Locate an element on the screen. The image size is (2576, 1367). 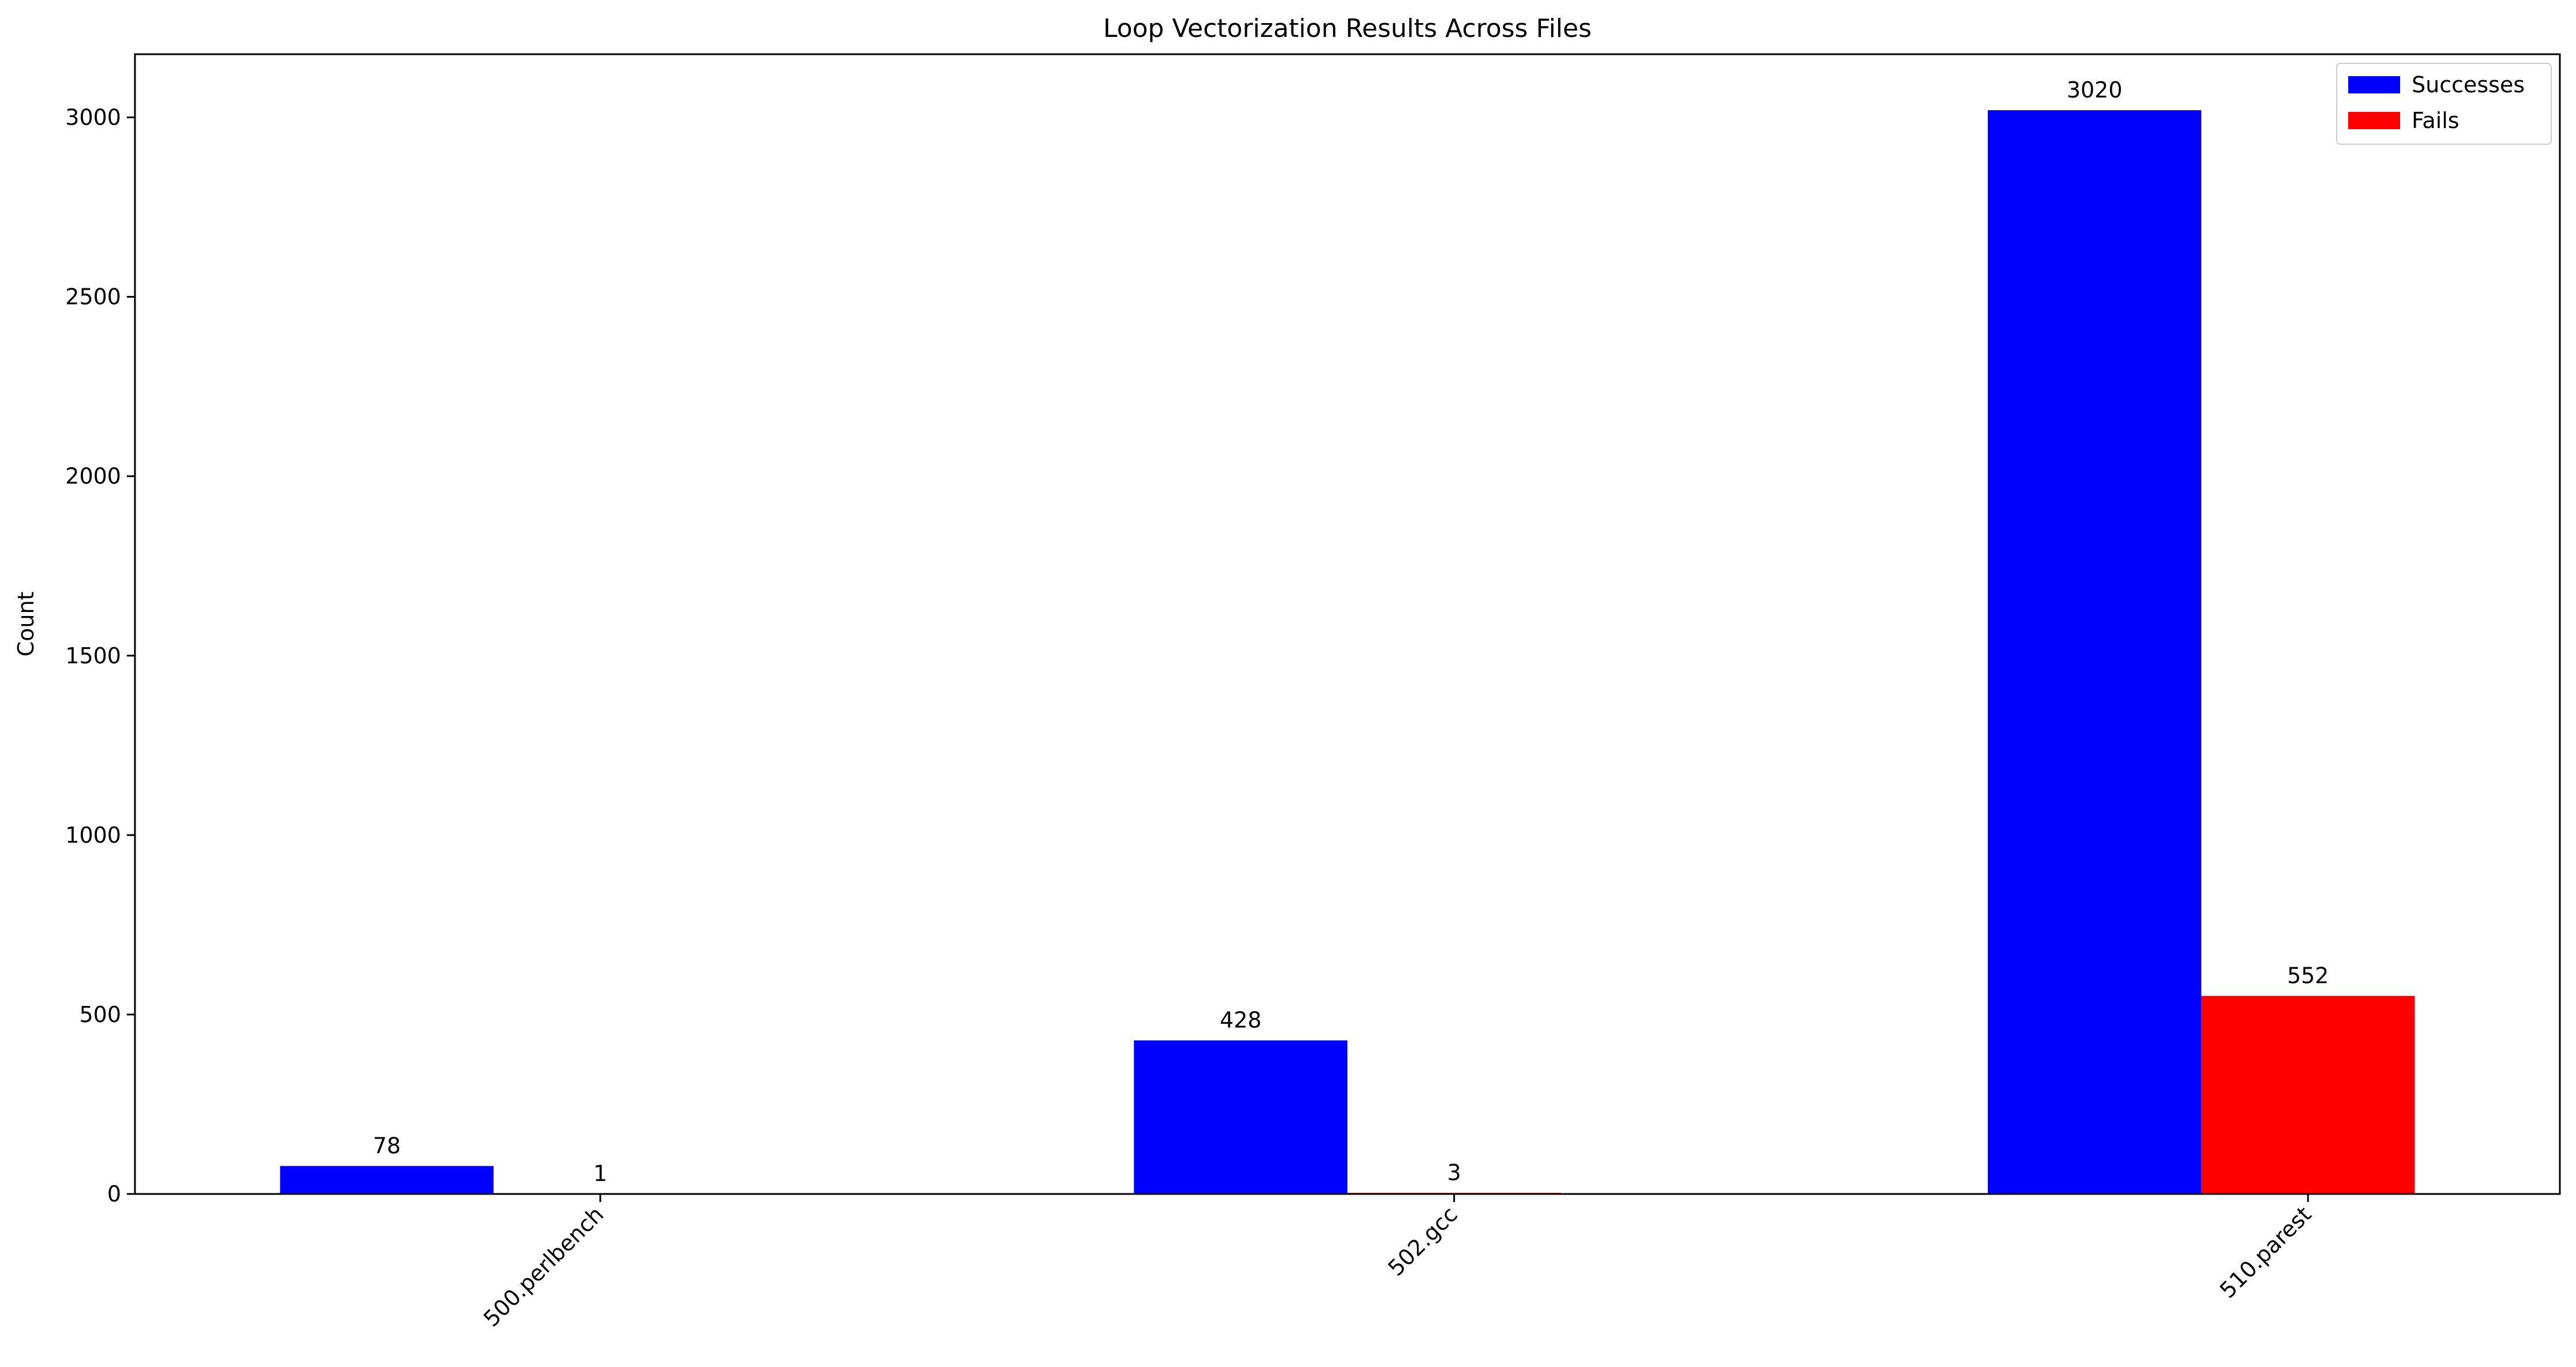
legend-swatch-successes is located at coordinates (2374, 84).